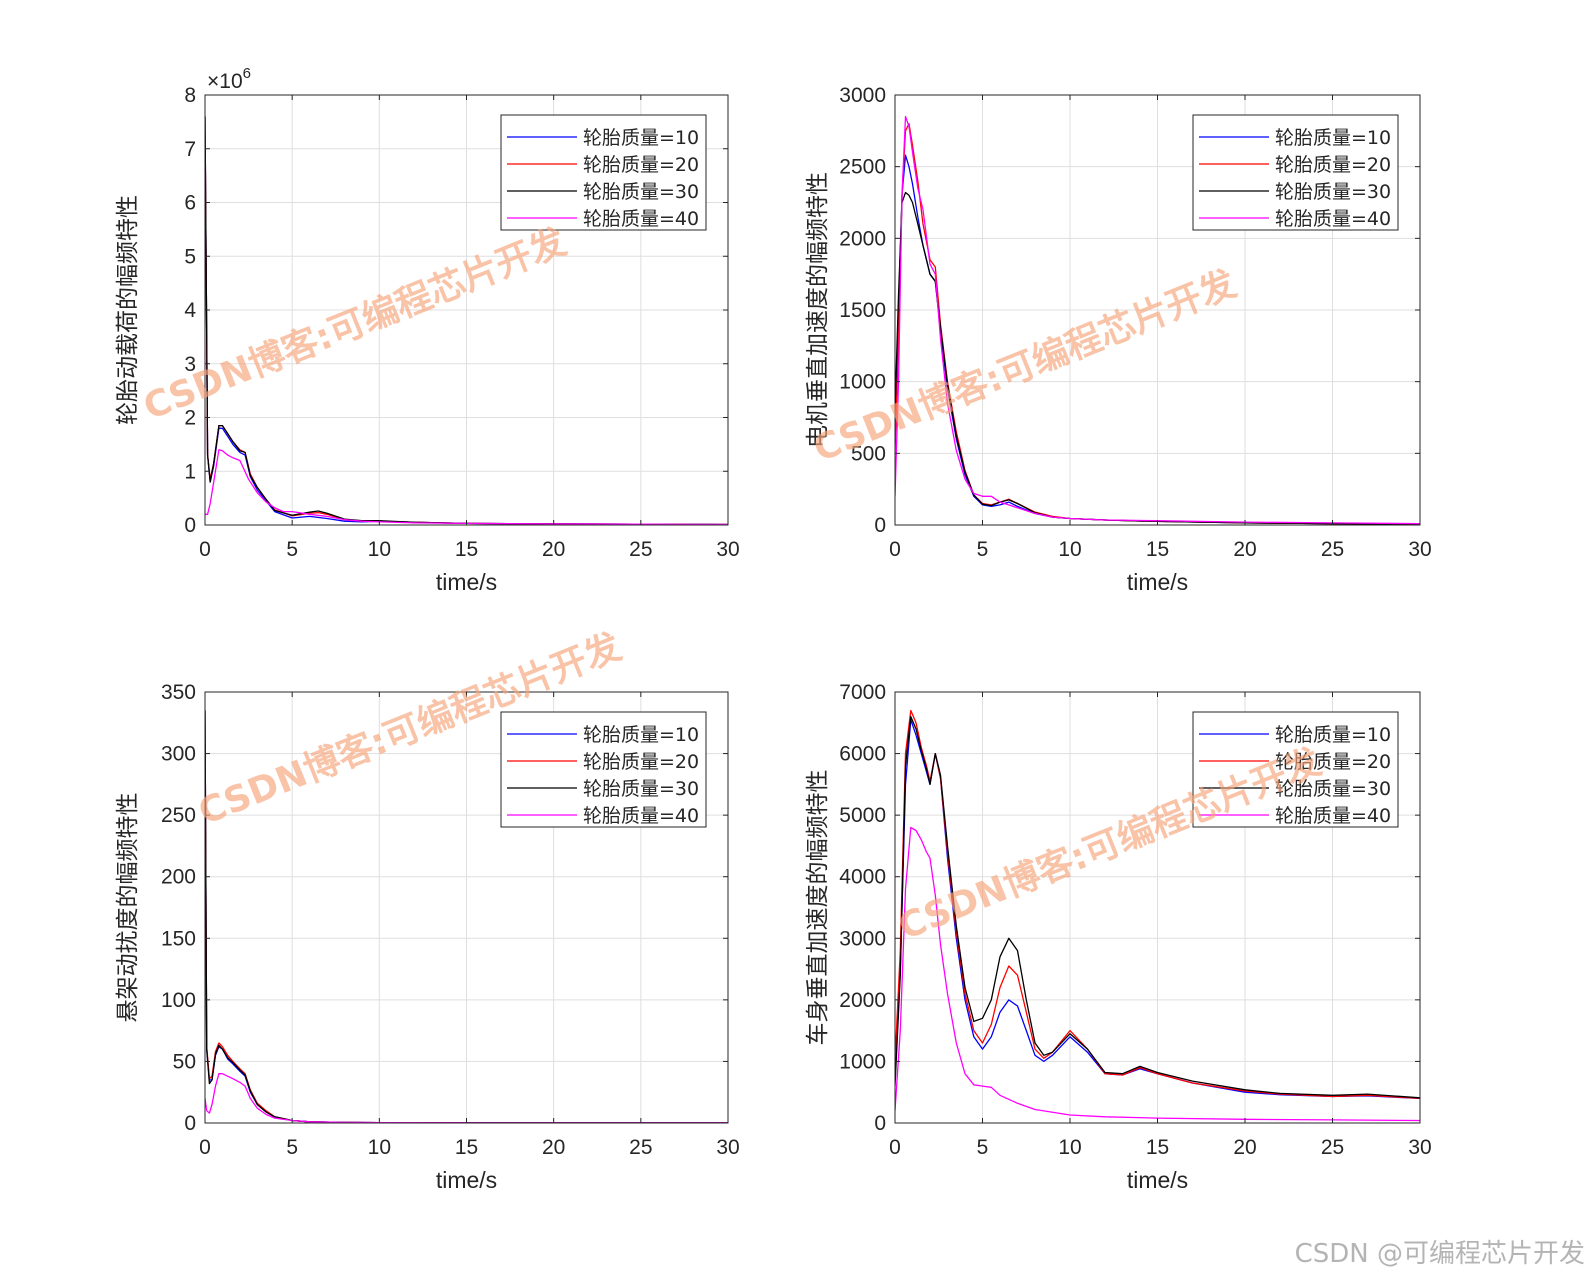  I want to click on y-tick-label: 50, so click(184, 1061).